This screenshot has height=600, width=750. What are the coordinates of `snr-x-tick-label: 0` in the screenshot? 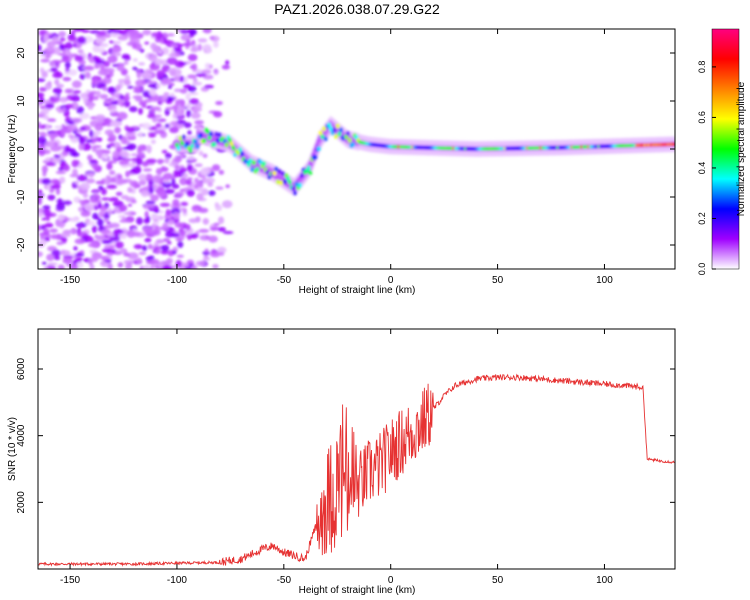 It's located at (391, 580).